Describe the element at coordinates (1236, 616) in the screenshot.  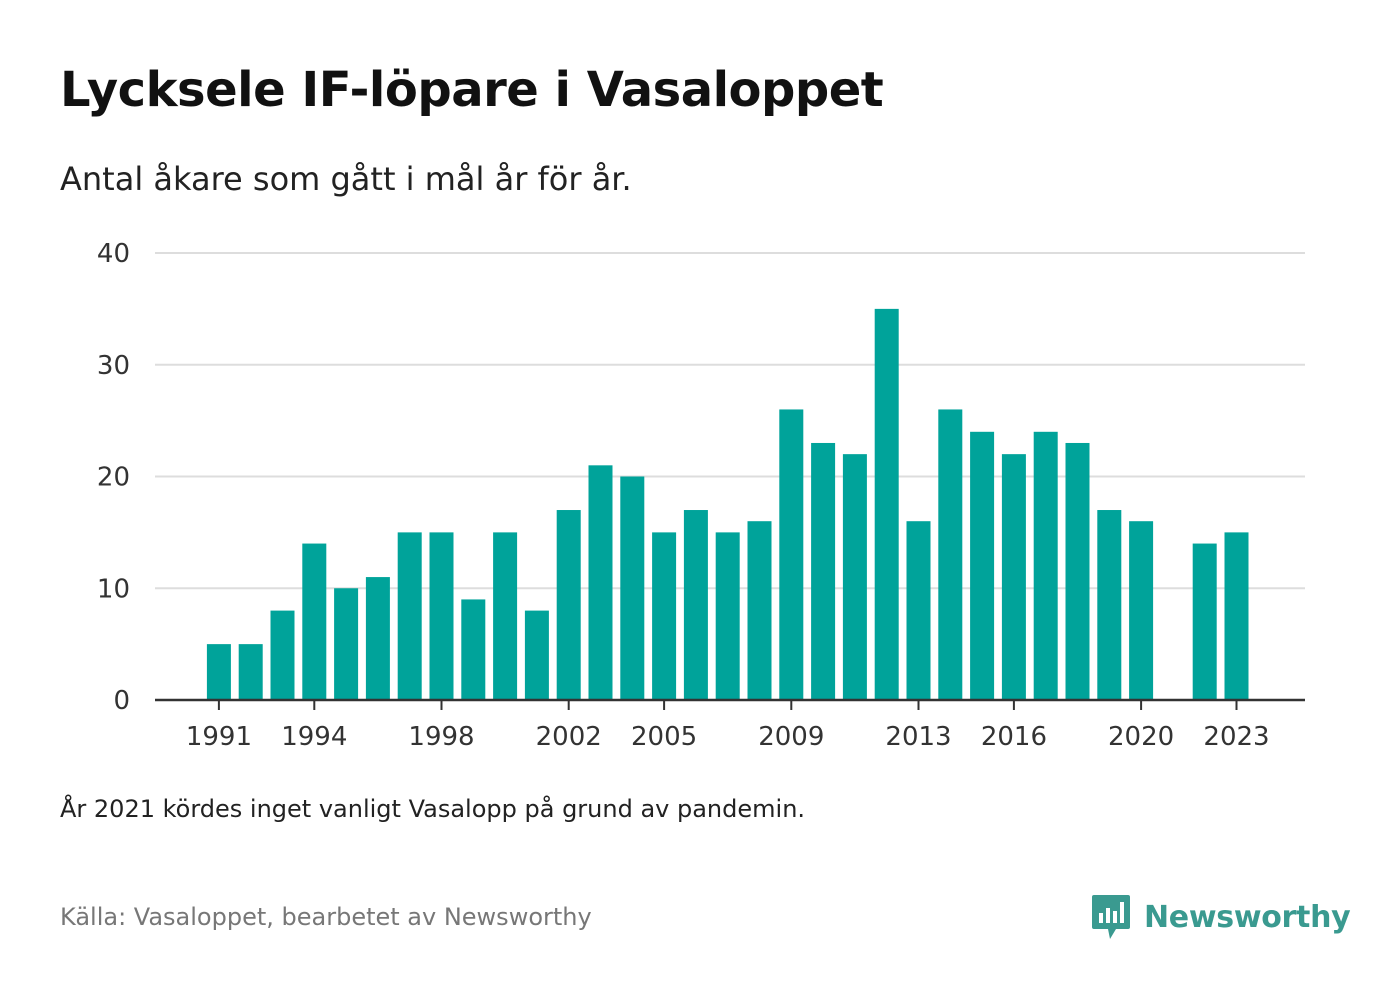
I see `bar-2023` at that location.